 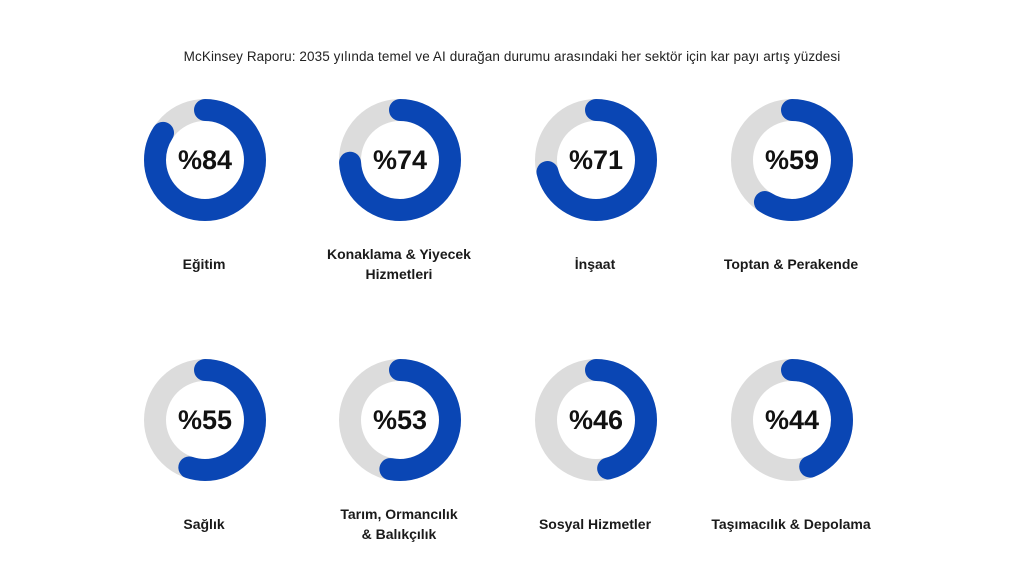 I want to click on category-label: Taşımacılık & Depolama, so click(x=791, y=524).